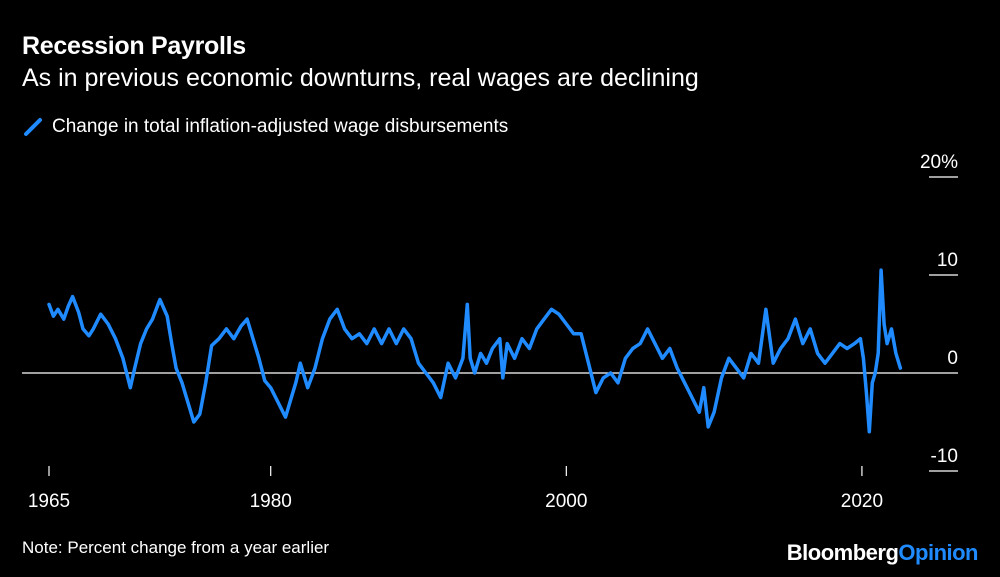 The image size is (1000, 577). I want to click on x-tick-label: 2020, so click(862, 501).